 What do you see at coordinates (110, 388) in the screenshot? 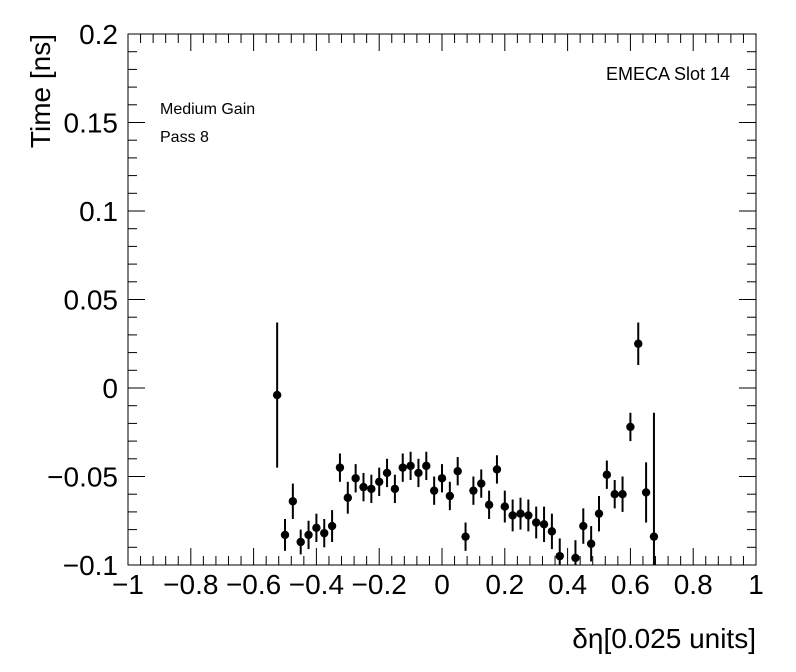
I see `y-tick-label: 0` at bounding box center [110, 388].